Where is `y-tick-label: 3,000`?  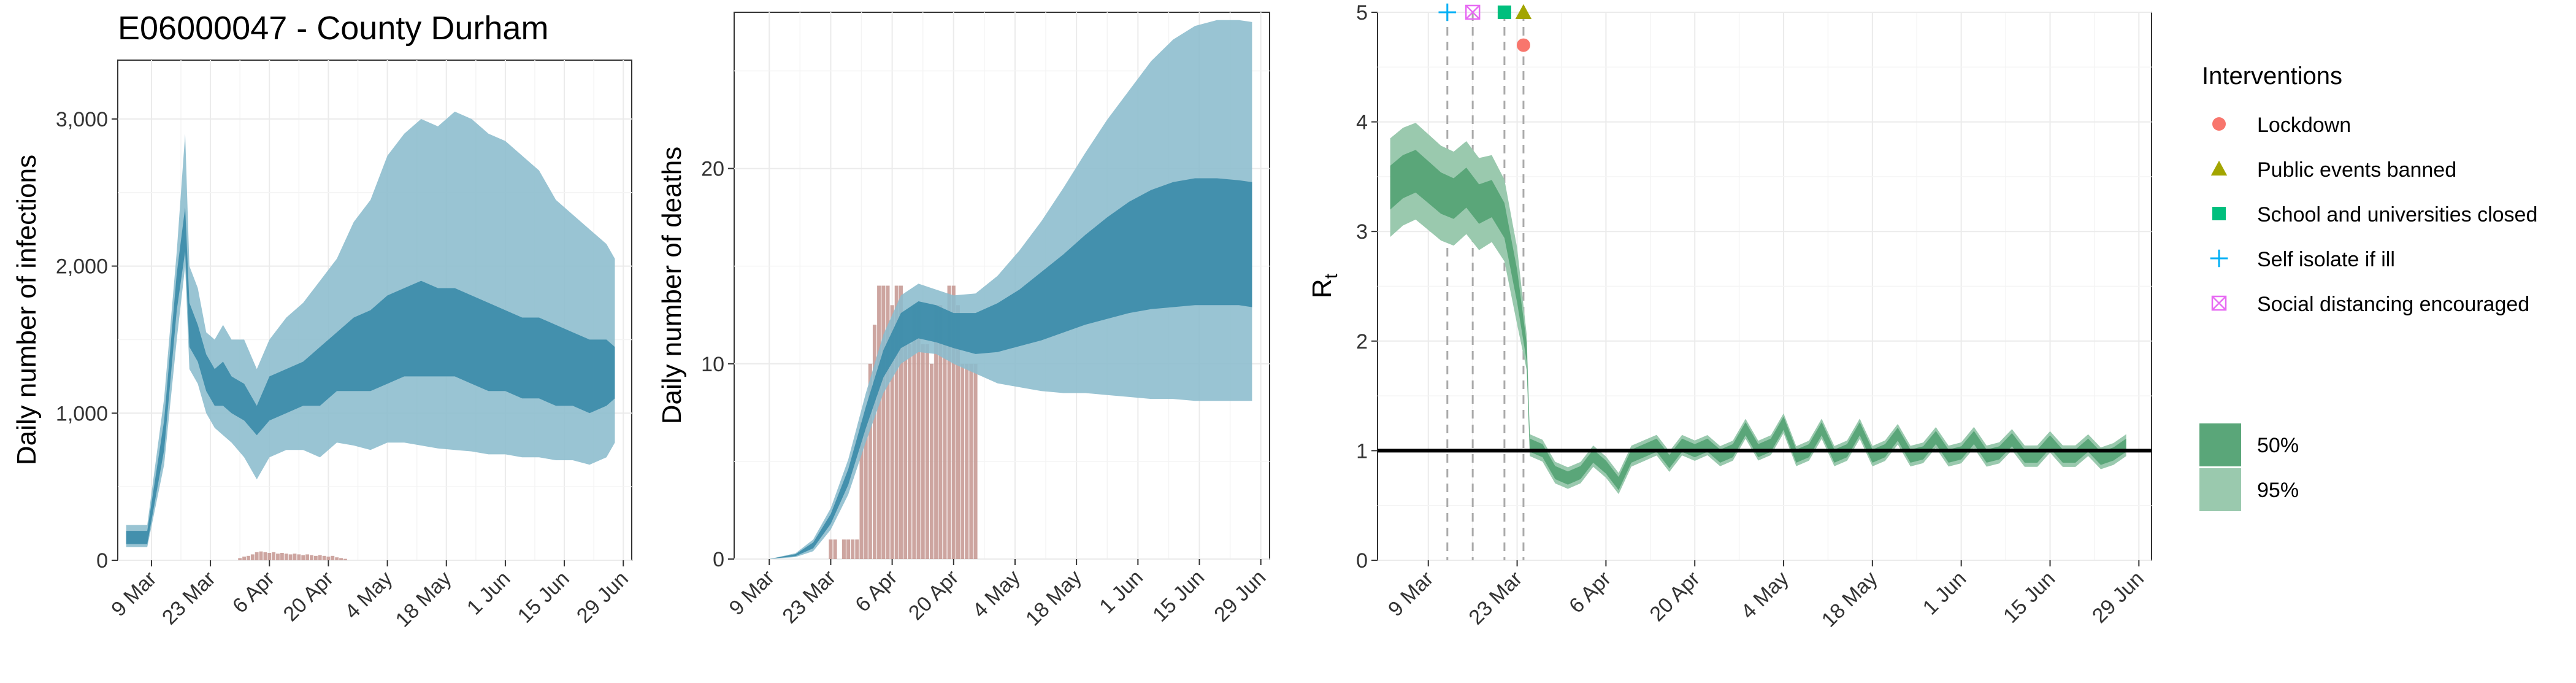
y-tick-label: 3,000 is located at coordinates (82, 119).